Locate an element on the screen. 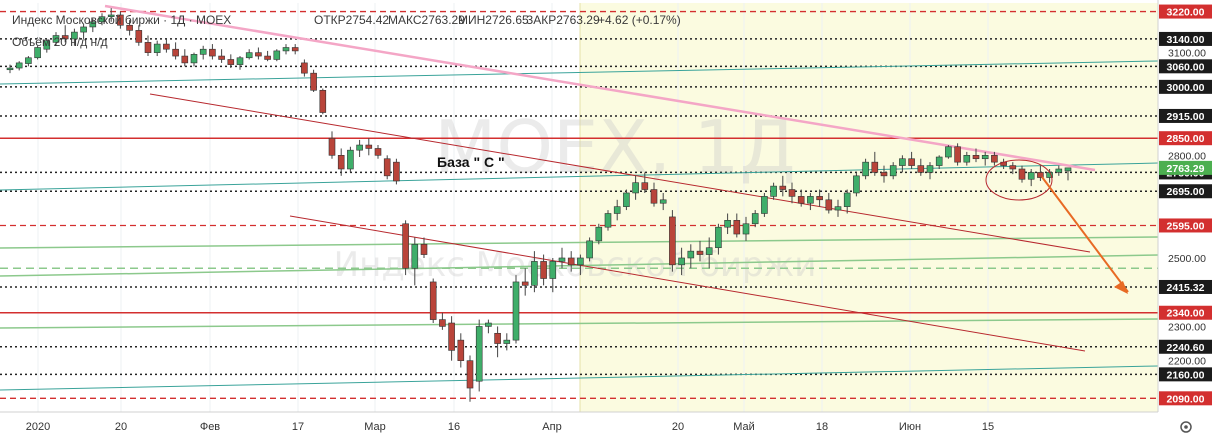 The width and height of the screenshot is (1213, 438). teal-trend-lower is located at coordinates (579, 378).